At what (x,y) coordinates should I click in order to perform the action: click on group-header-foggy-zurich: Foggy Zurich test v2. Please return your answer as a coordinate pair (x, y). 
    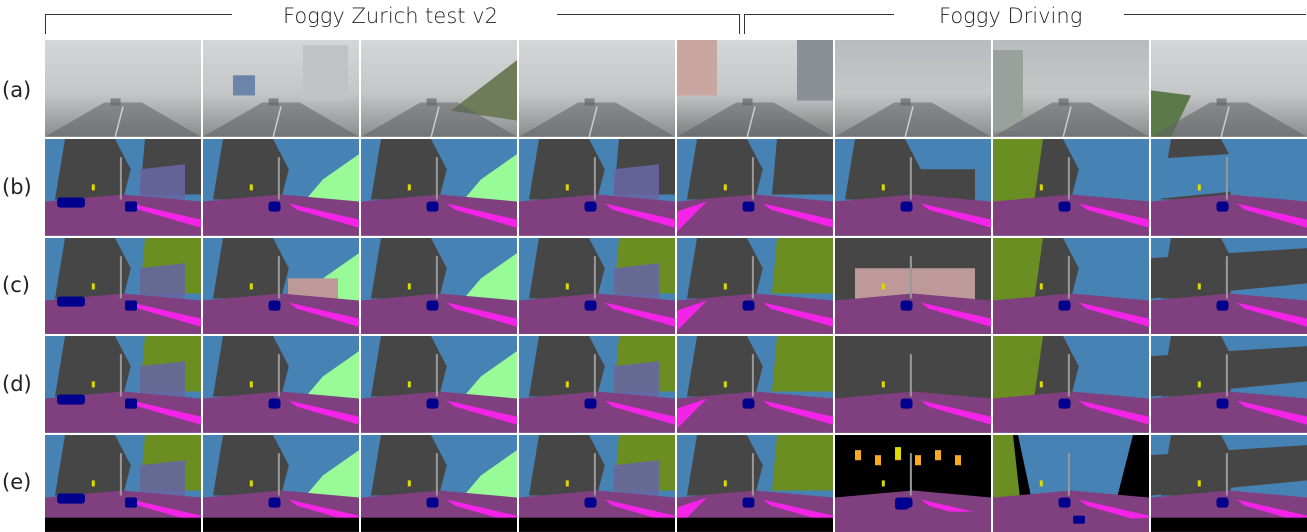
    Looking at the image, I should click on (392, 18).